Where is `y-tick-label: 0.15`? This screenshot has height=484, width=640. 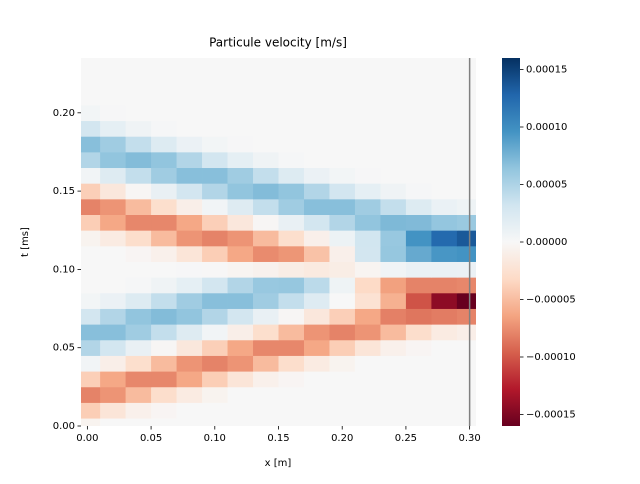 y-tick-label: 0.15 is located at coordinates (64, 191).